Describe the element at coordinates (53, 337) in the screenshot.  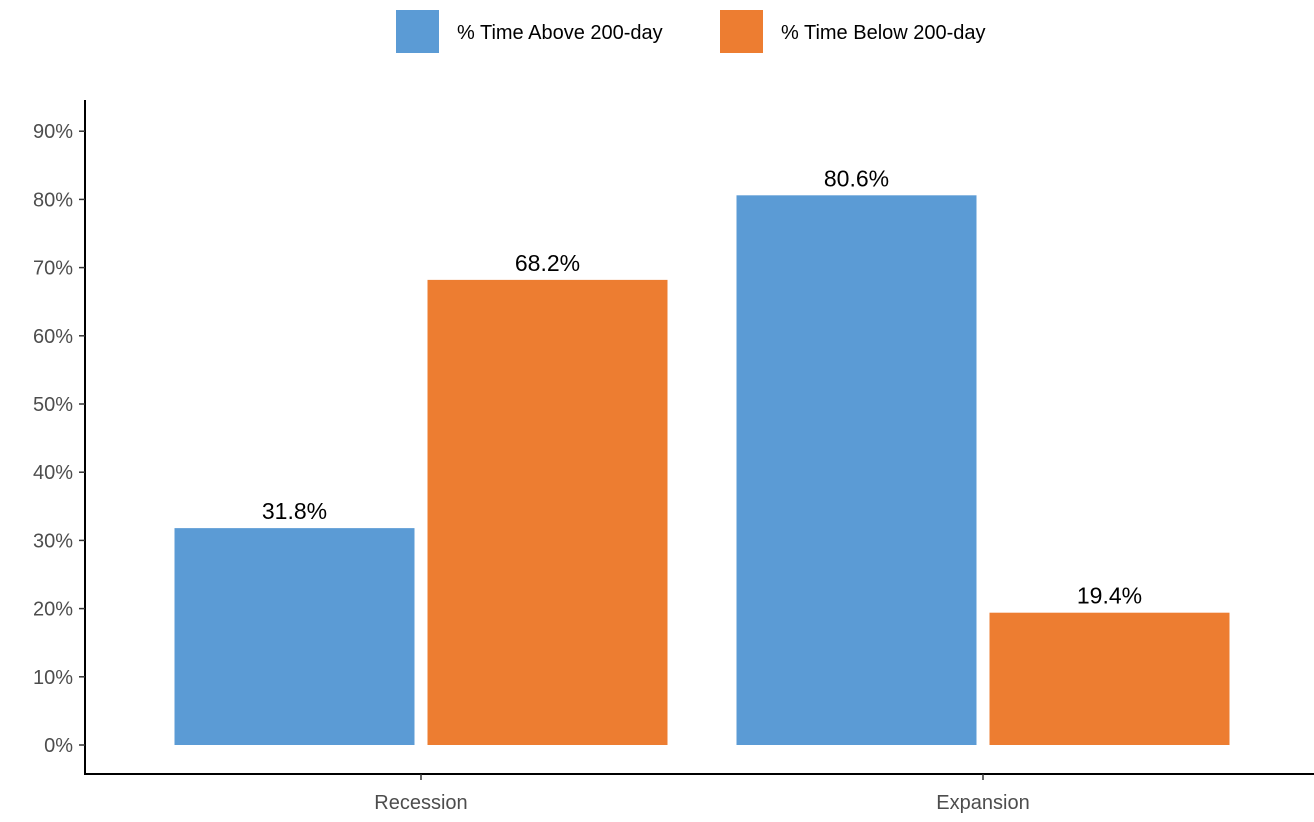
I see `y-tick-label: 60%` at that location.